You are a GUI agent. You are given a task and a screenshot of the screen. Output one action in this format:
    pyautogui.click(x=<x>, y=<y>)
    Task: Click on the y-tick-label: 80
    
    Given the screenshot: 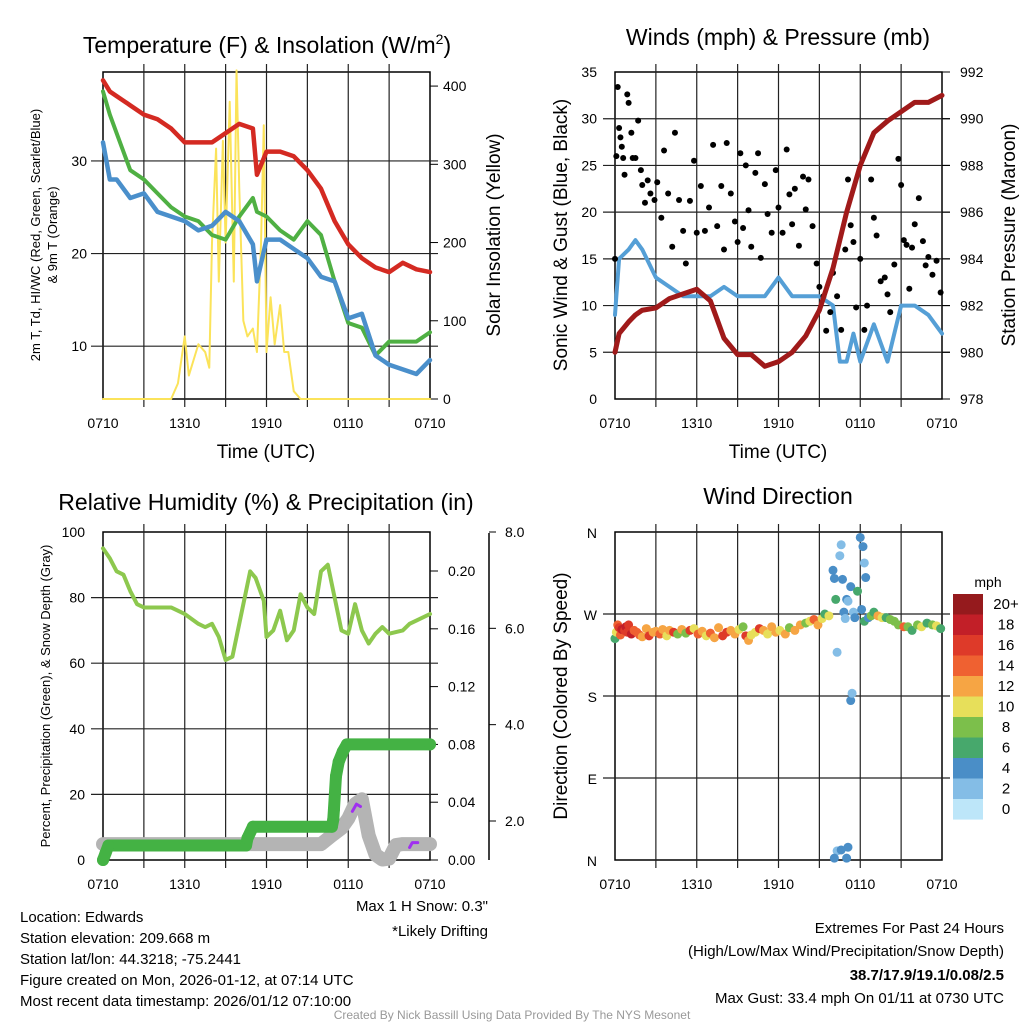 What is the action you would take?
    pyautogui.click(x=77, y=598)
    